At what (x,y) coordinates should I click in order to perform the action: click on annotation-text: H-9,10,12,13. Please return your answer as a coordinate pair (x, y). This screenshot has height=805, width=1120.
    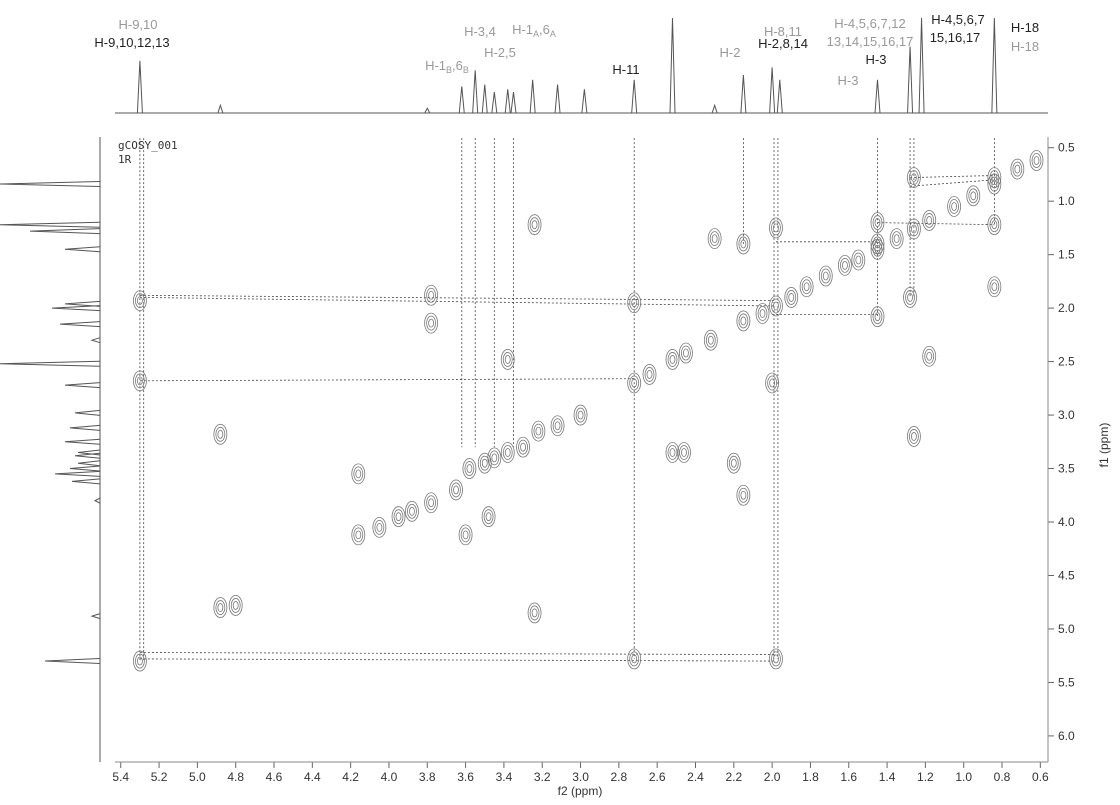
    Looking at the image, I should click on (131, 42).